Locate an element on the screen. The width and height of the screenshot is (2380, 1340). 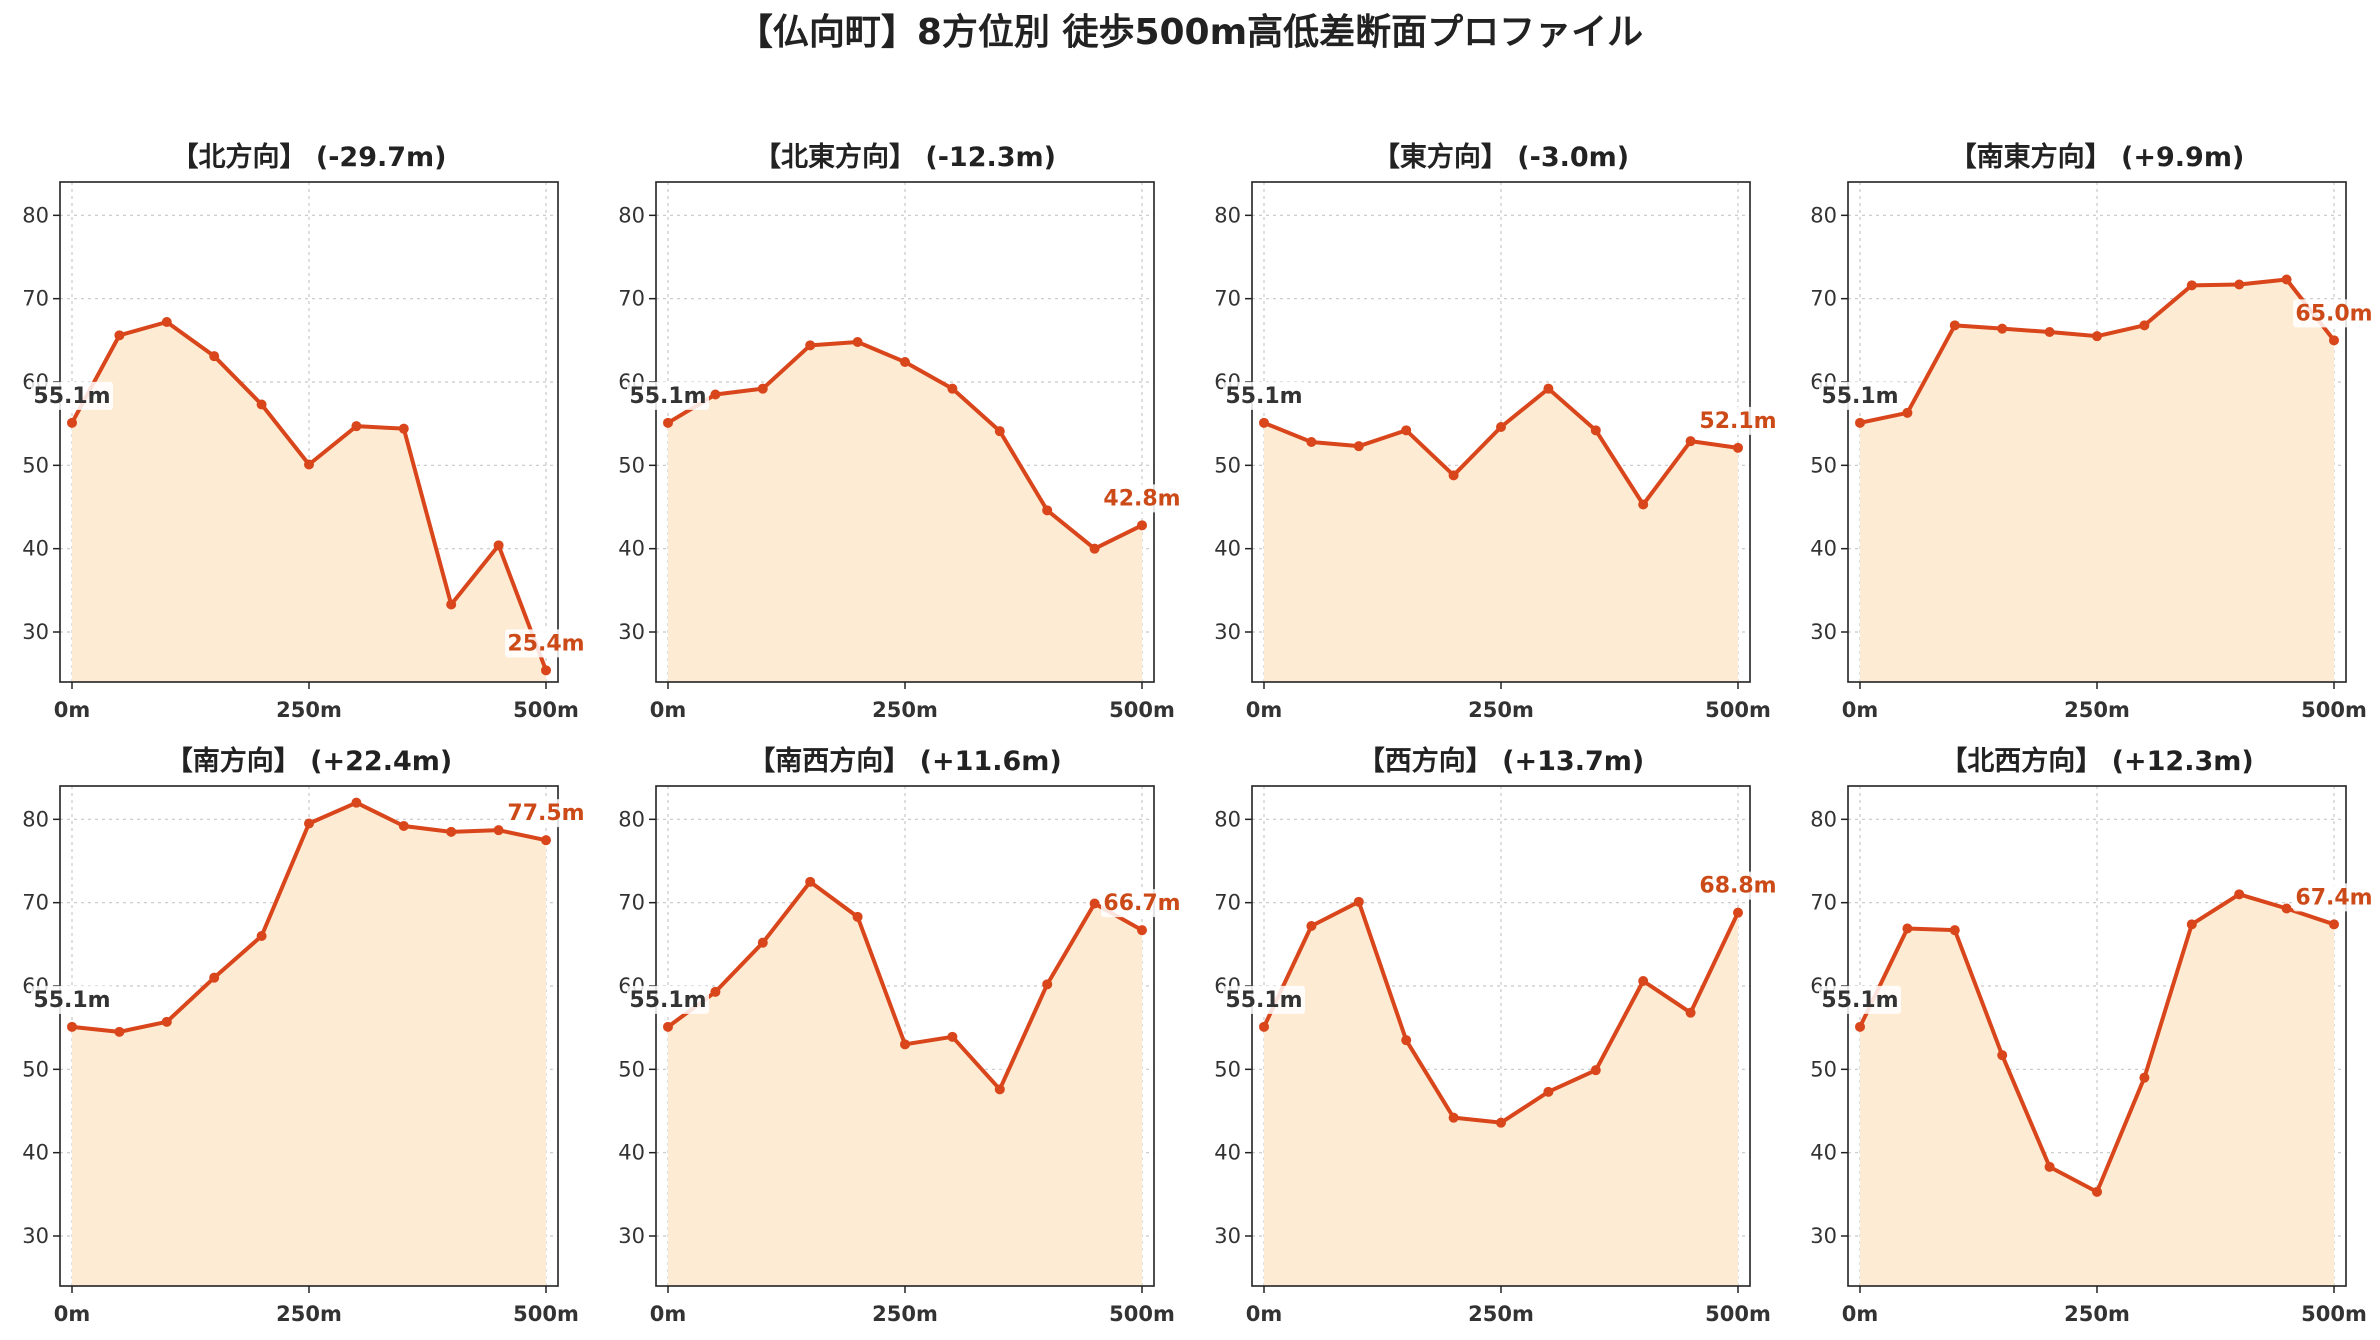
end-elevation-label: 25.4m is located at coordinates (545, 643).